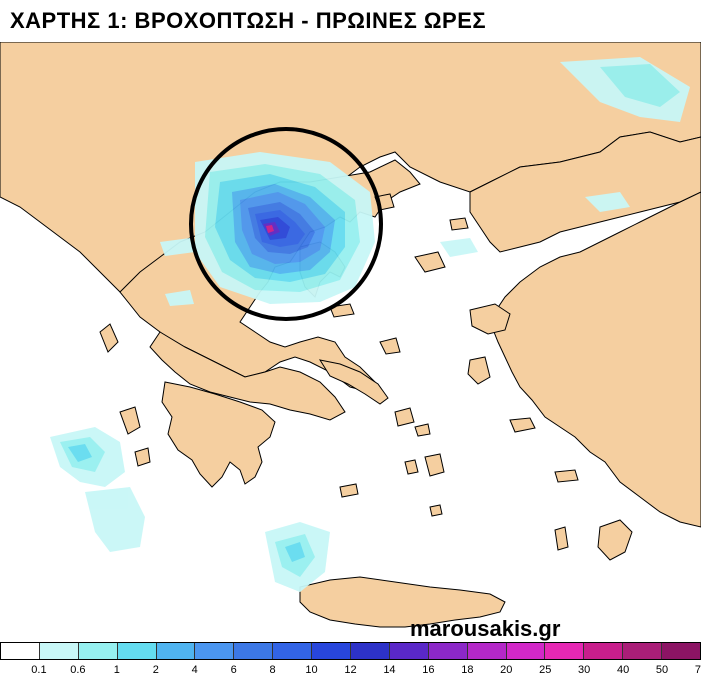  What do you see at coordinates (459, 224) in the screenshot?
I see `land-samothraki` at bounding box center [459, 224].